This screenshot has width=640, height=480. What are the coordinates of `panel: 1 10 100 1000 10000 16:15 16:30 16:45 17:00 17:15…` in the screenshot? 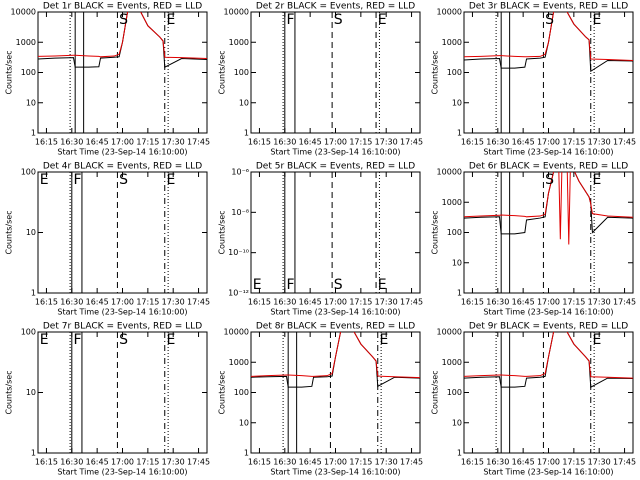 It's located at (534, 239).